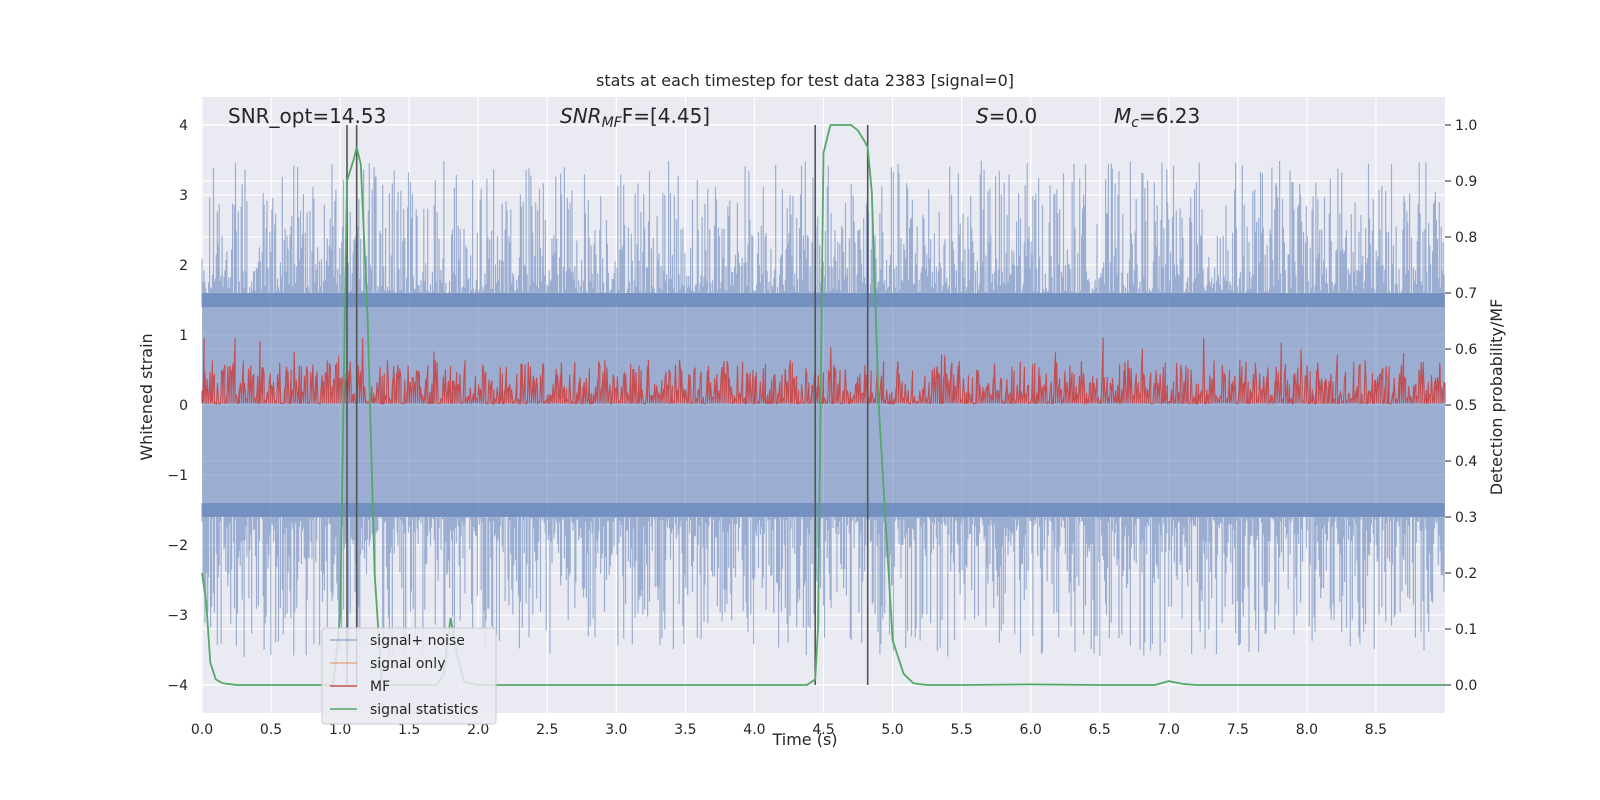  I want to click on x-axis-label: Time (s), so click(804, 739).